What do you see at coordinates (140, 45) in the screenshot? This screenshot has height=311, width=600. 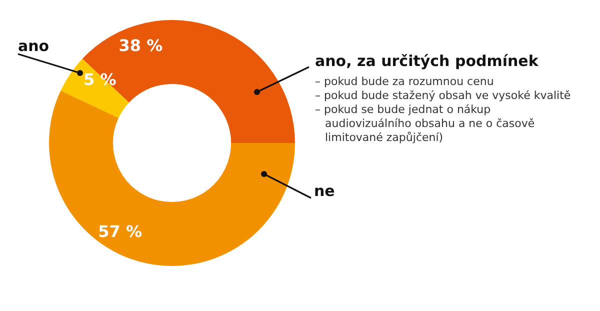 I see `data-label: 38 %` at bounding box center [140, 45].